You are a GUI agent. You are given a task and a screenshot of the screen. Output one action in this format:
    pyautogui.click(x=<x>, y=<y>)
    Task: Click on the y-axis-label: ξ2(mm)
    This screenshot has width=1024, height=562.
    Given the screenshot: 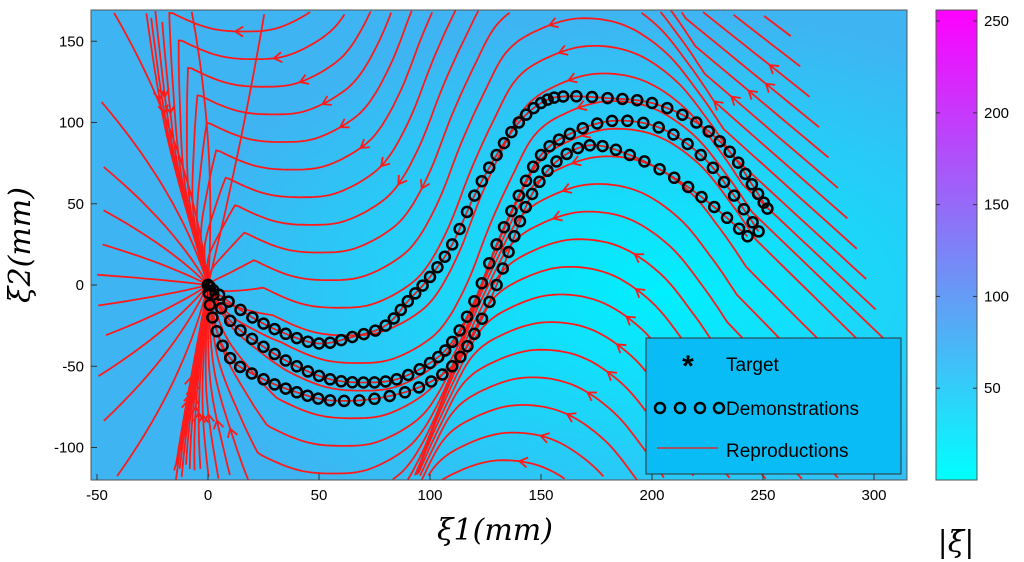 What is the action you would take?
    pyautogui.click(x=20, y=245)
    